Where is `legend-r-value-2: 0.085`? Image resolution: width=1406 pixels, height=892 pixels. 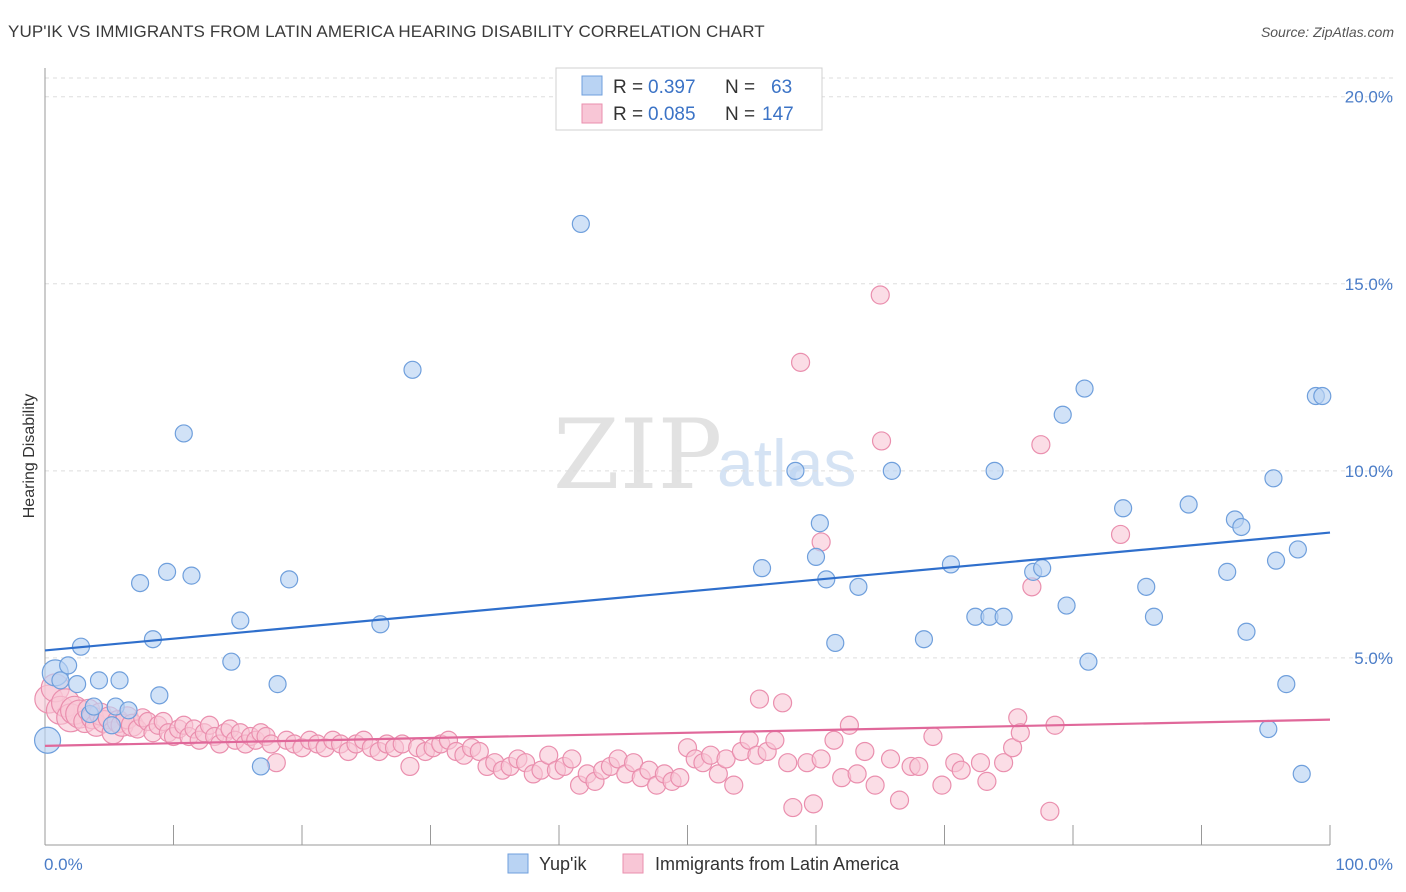 legend-r-value-2: 0.085 is located at coordinates (672, 114).